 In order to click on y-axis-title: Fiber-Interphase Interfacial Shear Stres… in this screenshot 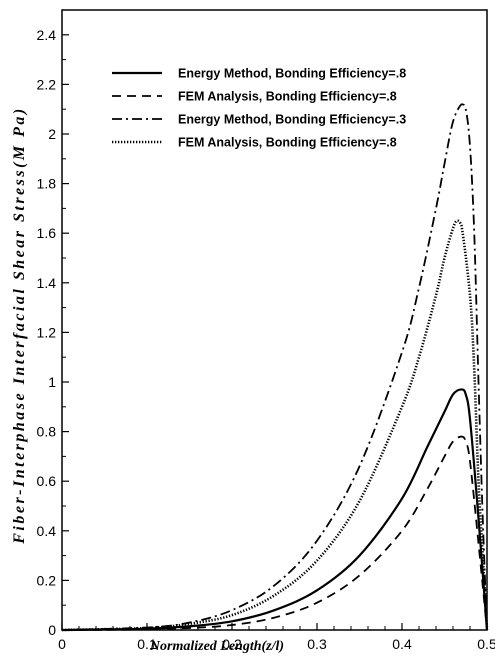, I will do `click(19, 325)`.